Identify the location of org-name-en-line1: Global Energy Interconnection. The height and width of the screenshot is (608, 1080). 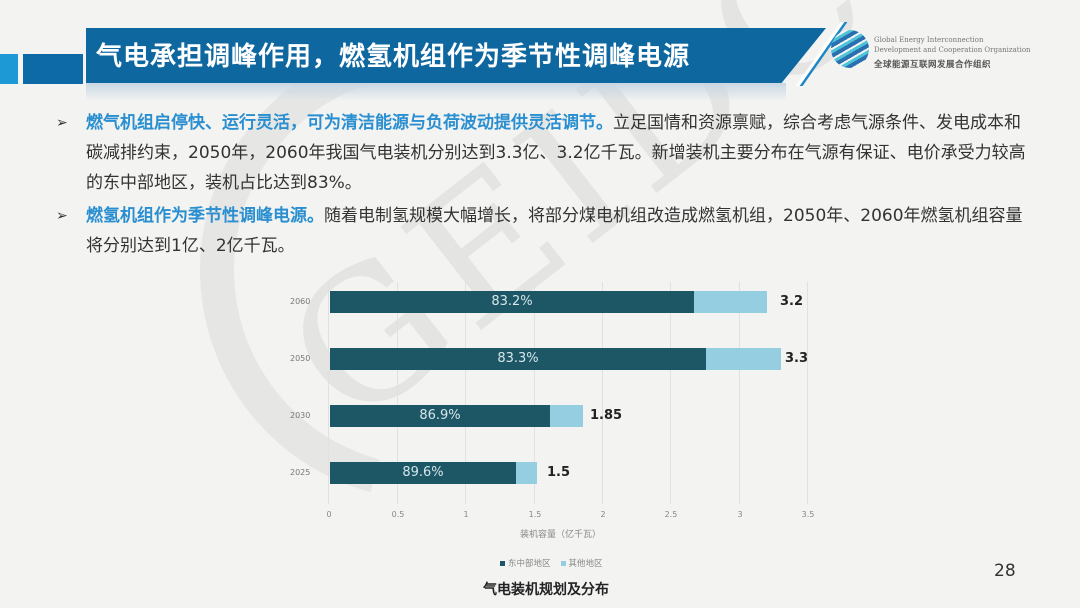
(929, 40).